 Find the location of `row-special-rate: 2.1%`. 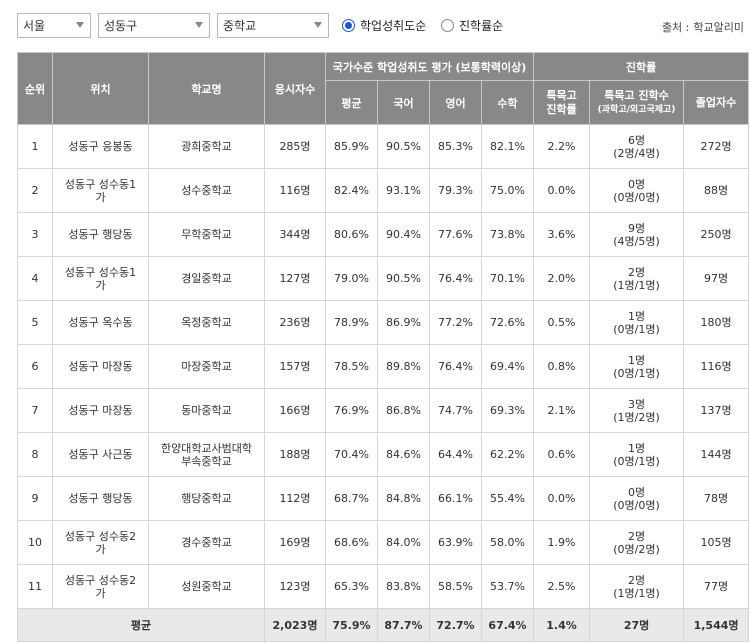

row-special-rate: 2.1% is located at coordinates (562, 410).